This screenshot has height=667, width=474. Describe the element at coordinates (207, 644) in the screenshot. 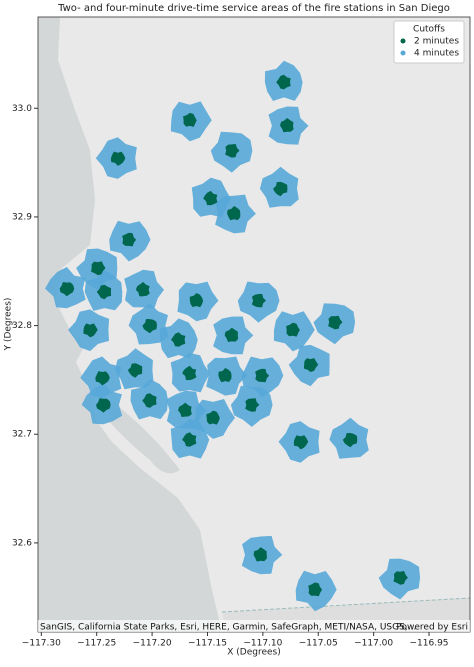

I see `x-tick-label: −117.15` at that location.